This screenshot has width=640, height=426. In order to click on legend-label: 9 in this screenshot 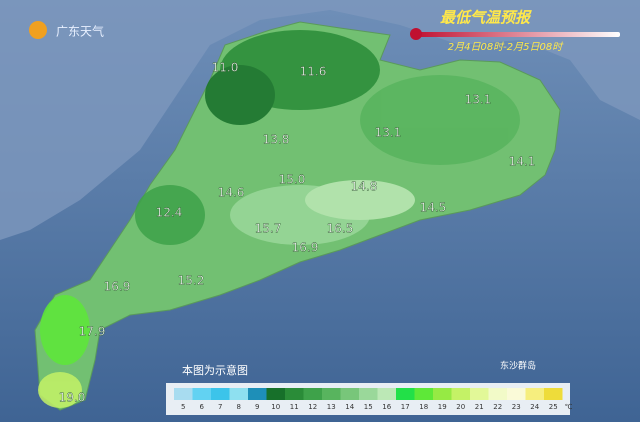, I will do `click(257, 407)`.